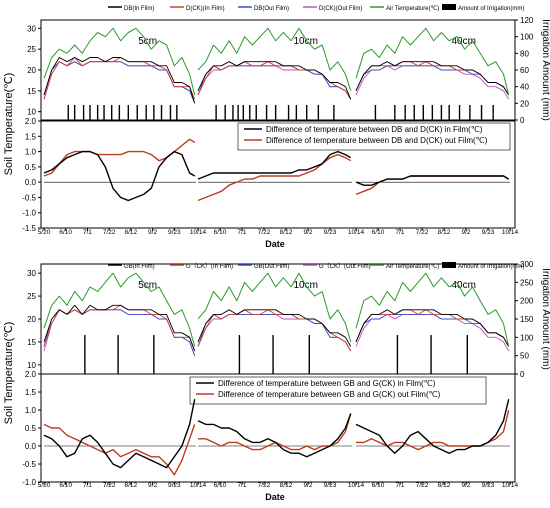  What do you see at coordinates (527, 264) in the screenshot?
I see `y2-tick-label: 300` at bounding box center [527, 264].